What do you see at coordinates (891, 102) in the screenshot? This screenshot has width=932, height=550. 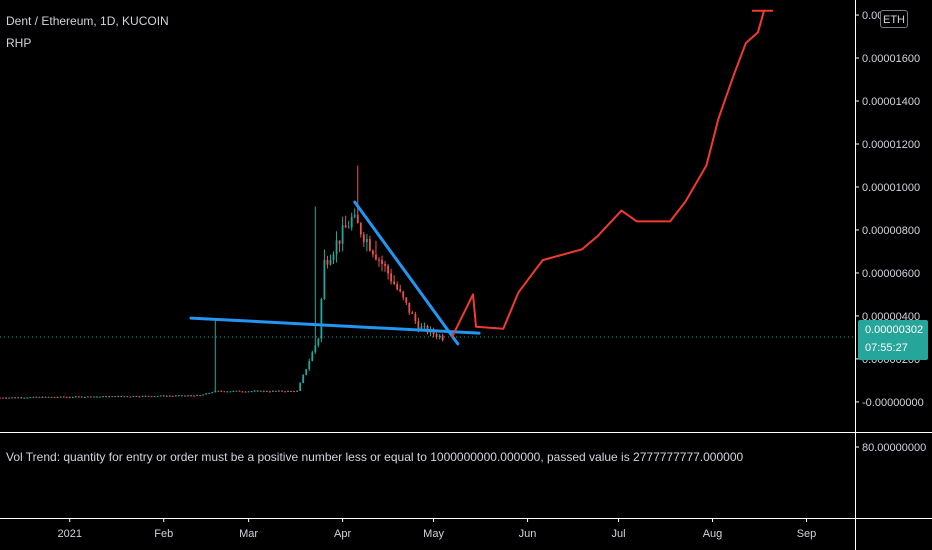 I see `y-tick-label: 0.00001400` at bounding box center [891, 102].